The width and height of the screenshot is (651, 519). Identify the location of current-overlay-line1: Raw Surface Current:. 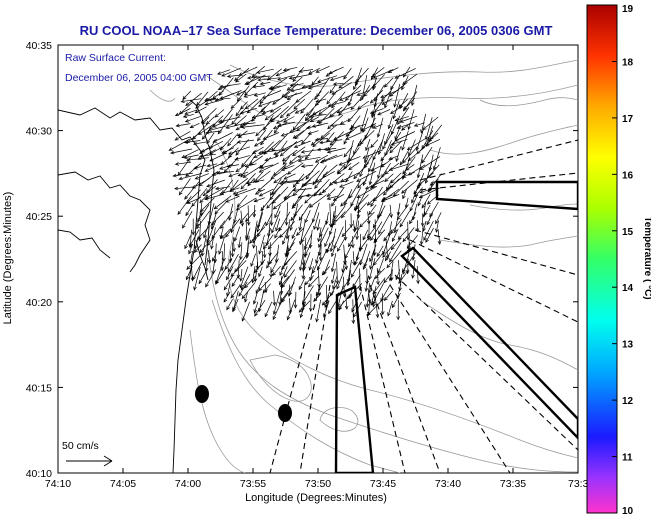
(115, 58).